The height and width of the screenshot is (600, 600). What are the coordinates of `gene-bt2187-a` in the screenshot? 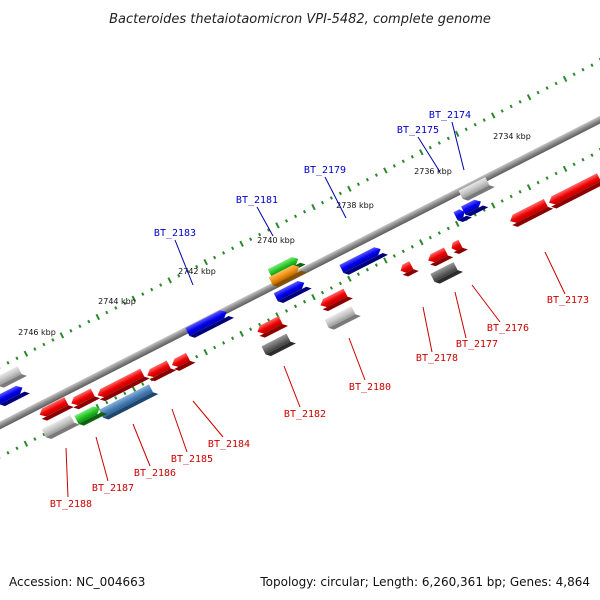 It's located at (85, 399).